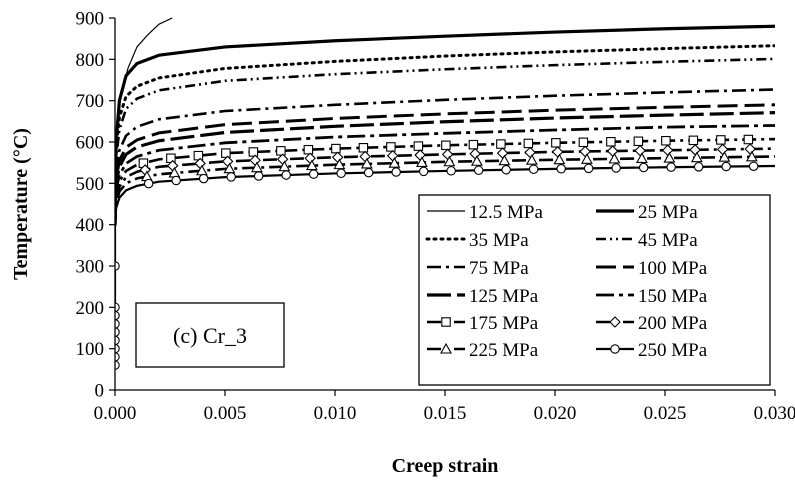  What do you see at coordinates (668, 240) in the screenshot?
I see `legend-label: 45 MPa` at bounding box center [668, 240].